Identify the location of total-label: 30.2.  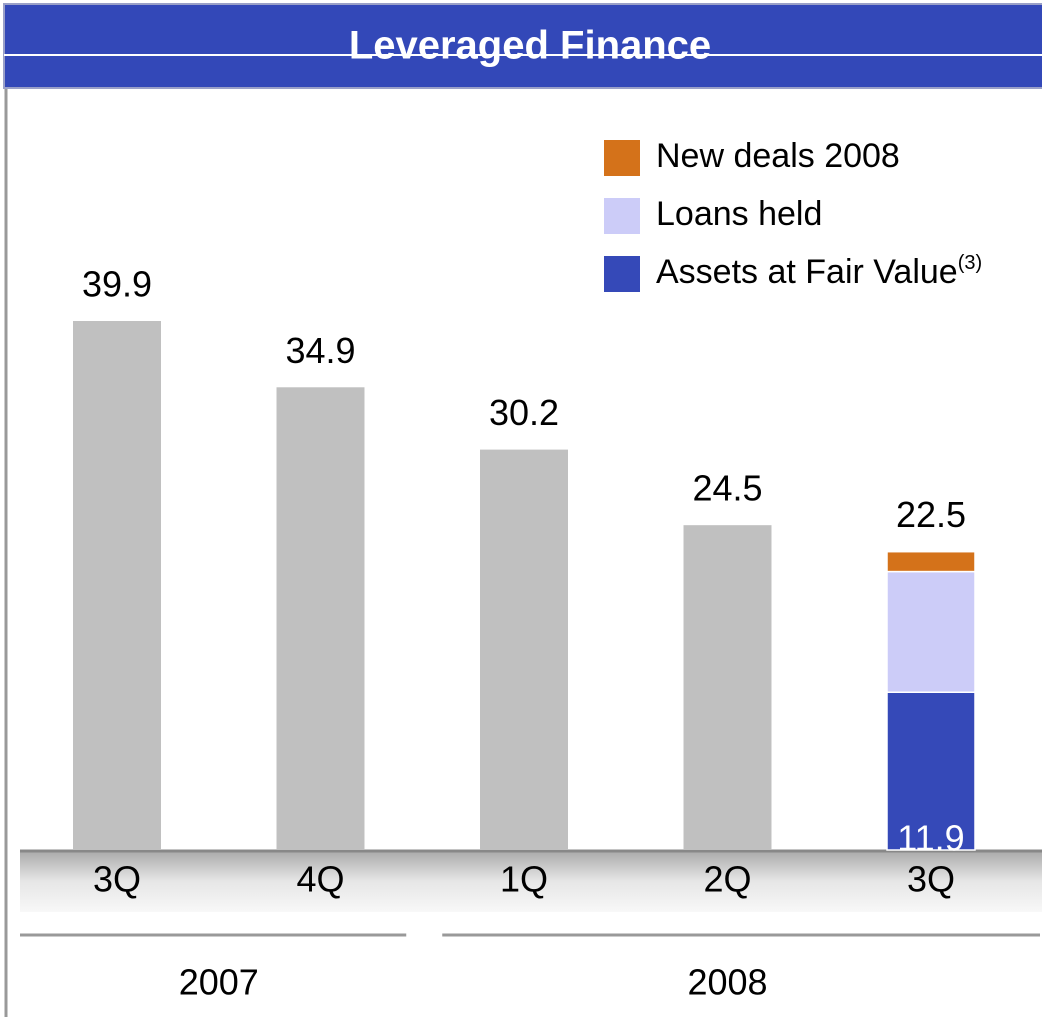
(524, 412).